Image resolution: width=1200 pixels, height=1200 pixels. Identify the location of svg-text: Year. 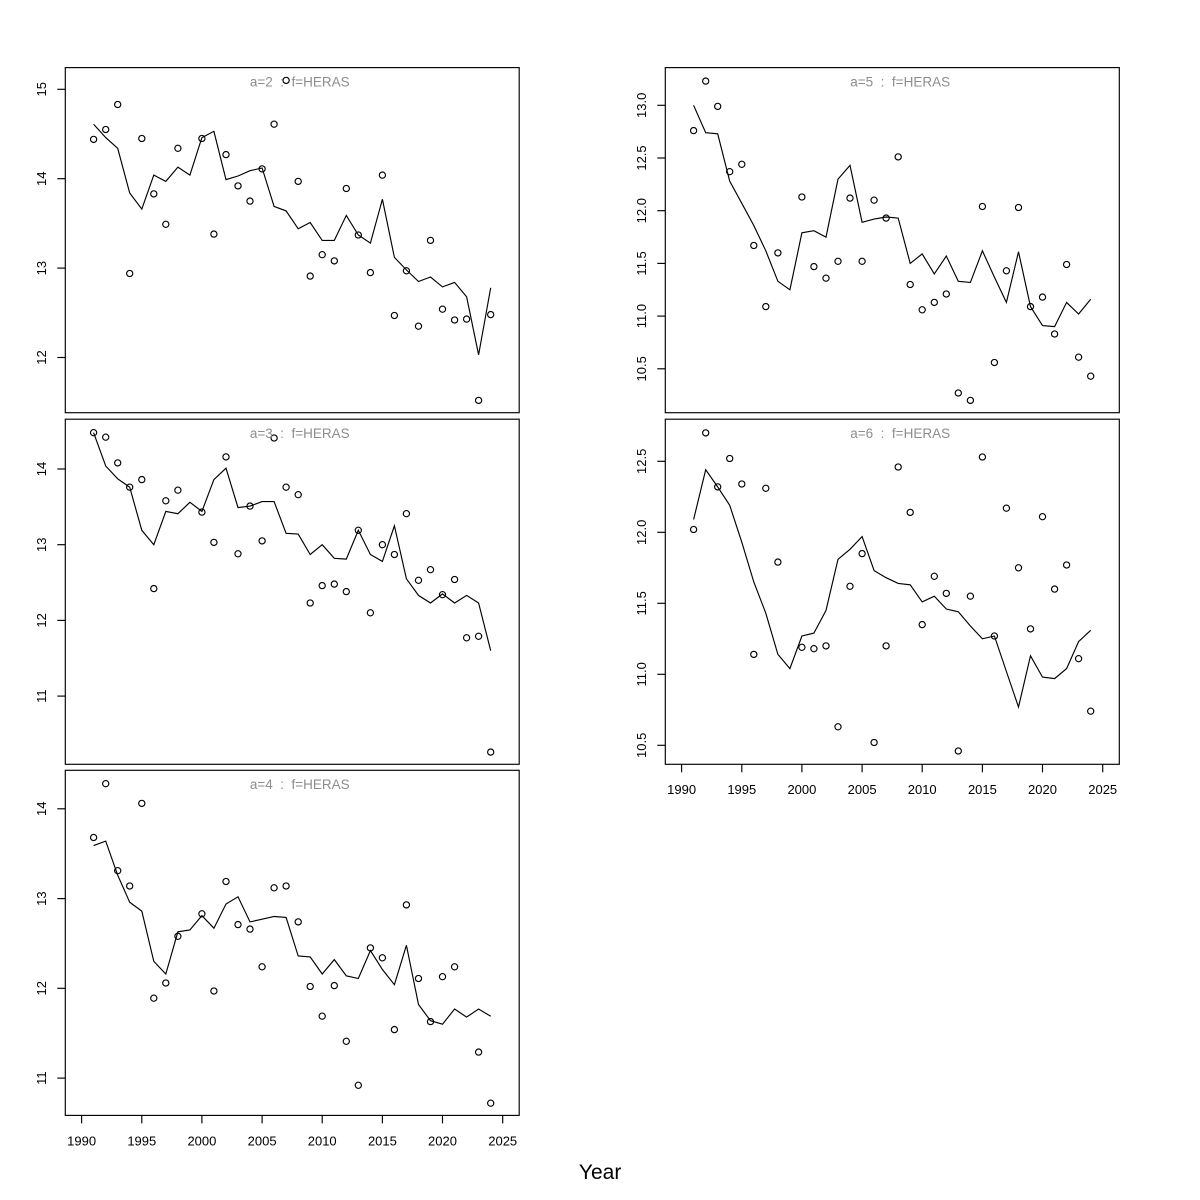
(600, 1172).